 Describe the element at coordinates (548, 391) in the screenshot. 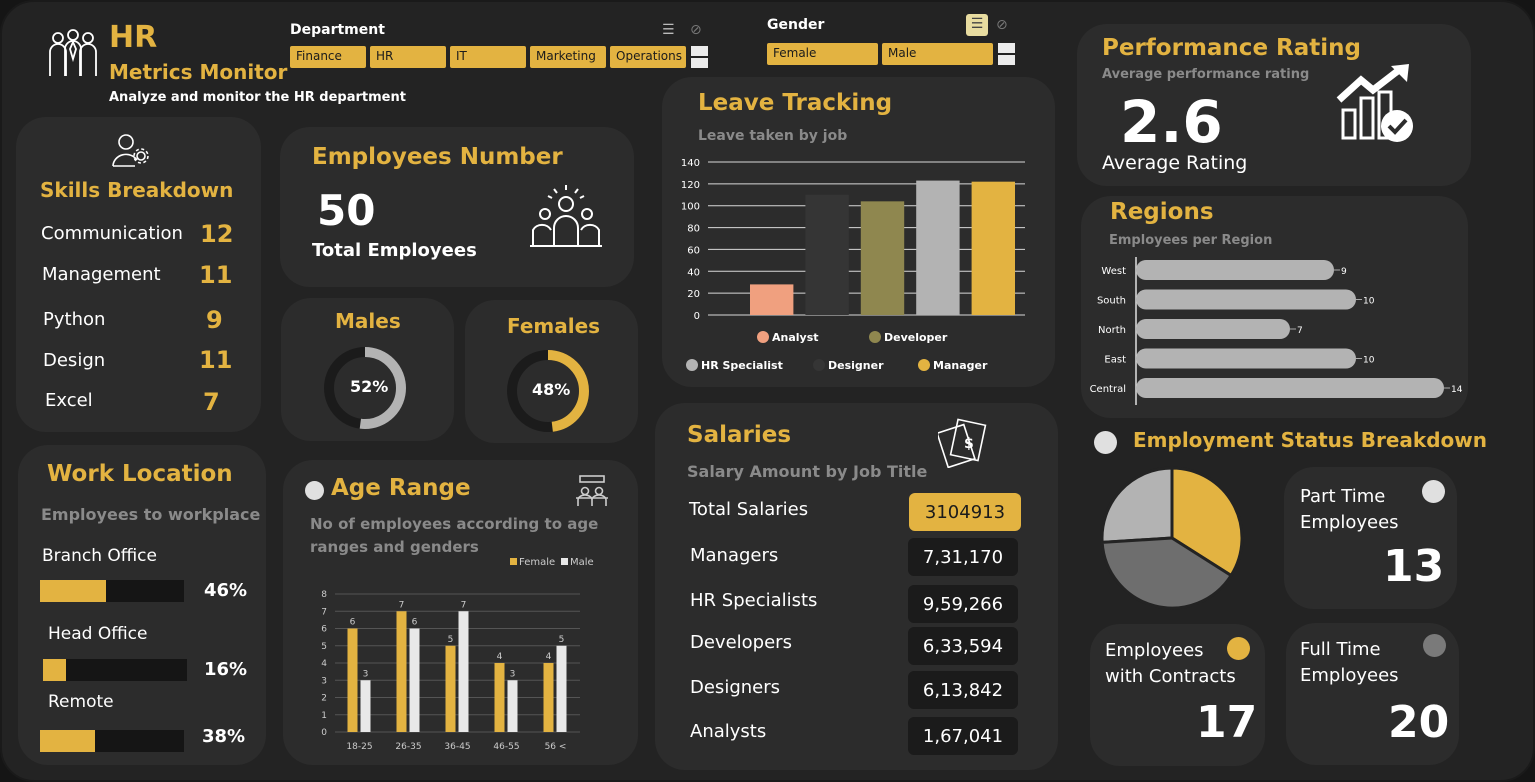

I see `females-donut` at that location.